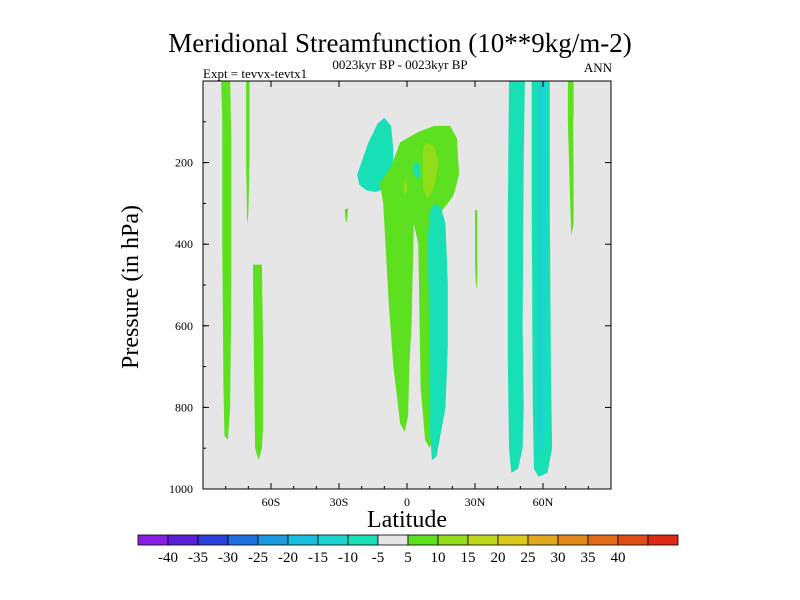  Describe the element at coordinates (131, 287) in the screenshot. I see `y-axis-label: Pressure (in hPa)` at that location.